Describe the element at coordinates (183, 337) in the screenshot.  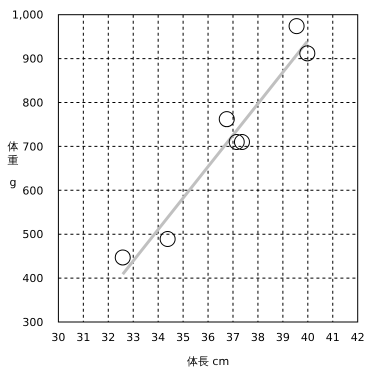
I see `x-tick-label: 35` at that location.